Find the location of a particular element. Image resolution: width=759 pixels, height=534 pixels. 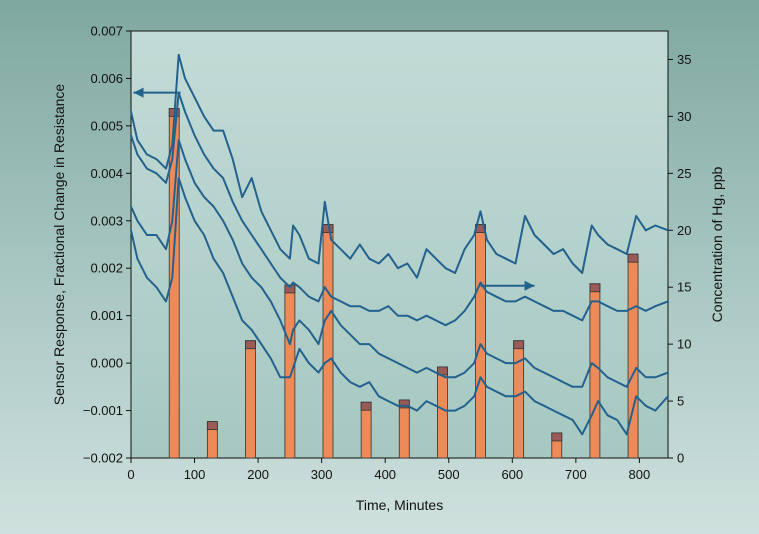

y-left-tick-label: 0.002 is located at coordinates (106, 268).